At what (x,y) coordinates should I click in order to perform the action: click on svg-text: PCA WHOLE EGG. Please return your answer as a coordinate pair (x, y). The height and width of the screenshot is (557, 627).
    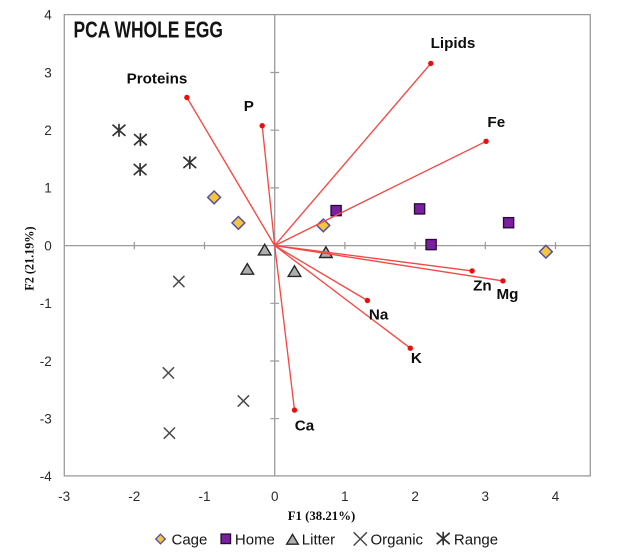
    Looking at the image, I should click on (149, 29).